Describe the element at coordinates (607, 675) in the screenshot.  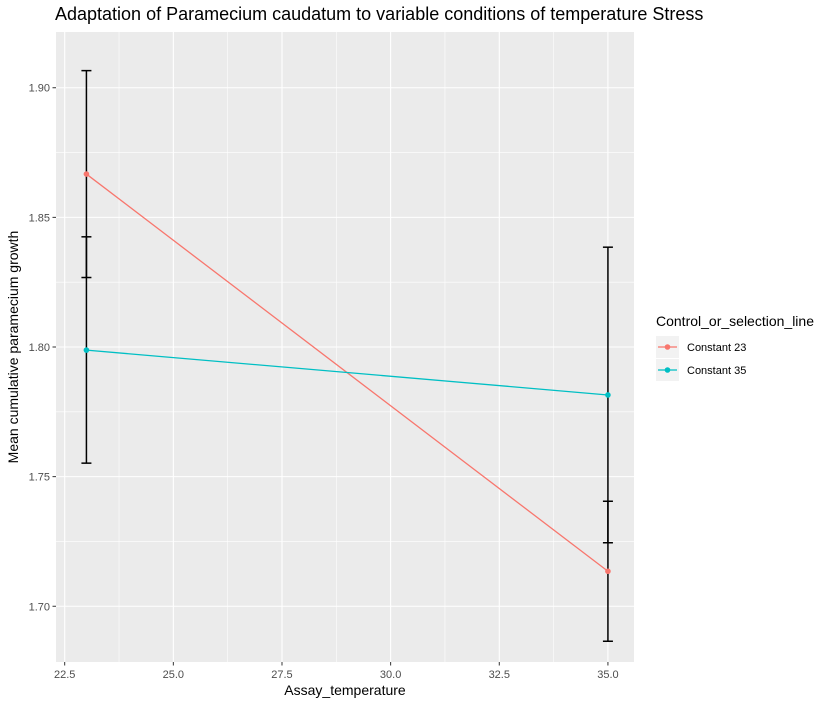
I see `x-tick-label: 35.0` at that location.